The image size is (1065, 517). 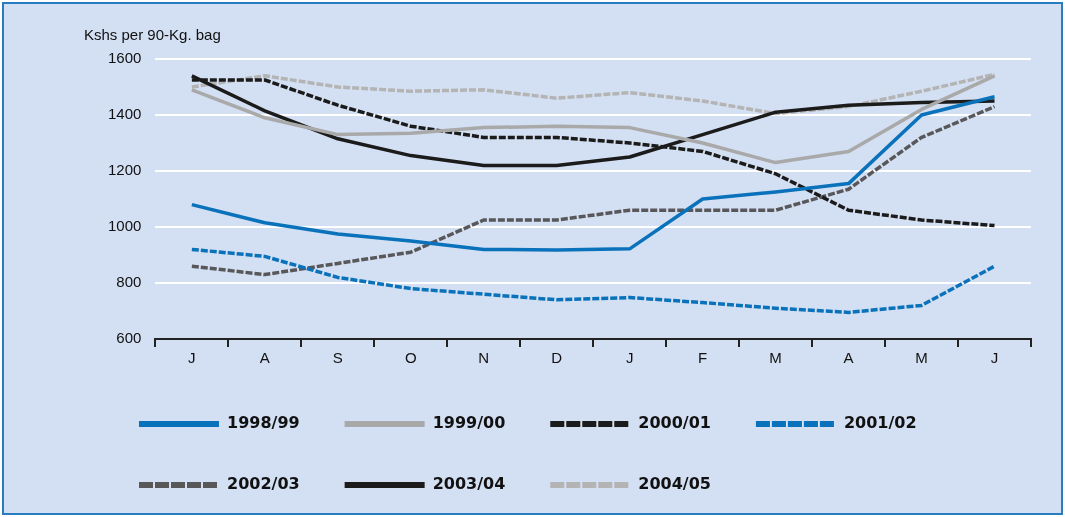 What do you see at coordinates (469, 484) in the screenshot?
I see `legend-label: 2003/04` at bounding box center [469, 484].